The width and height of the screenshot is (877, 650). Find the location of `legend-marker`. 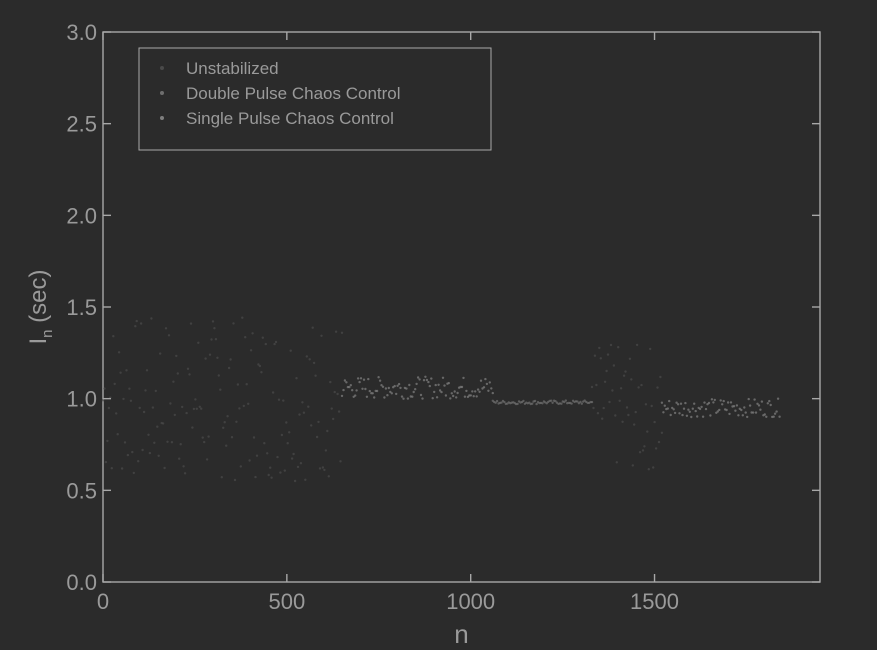

legend-marker is located at coordinates (162, 118).